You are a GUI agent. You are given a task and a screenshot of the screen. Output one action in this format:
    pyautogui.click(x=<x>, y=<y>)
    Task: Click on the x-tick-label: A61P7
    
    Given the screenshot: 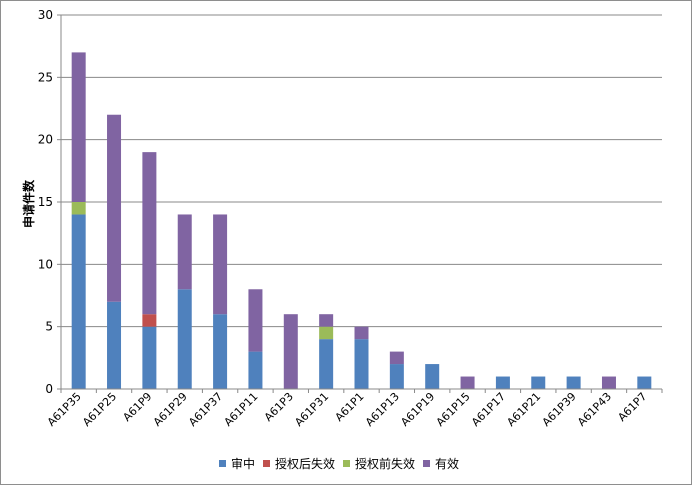 What is the action you would take?
    pyautogui.click(x=632, y=407)
    